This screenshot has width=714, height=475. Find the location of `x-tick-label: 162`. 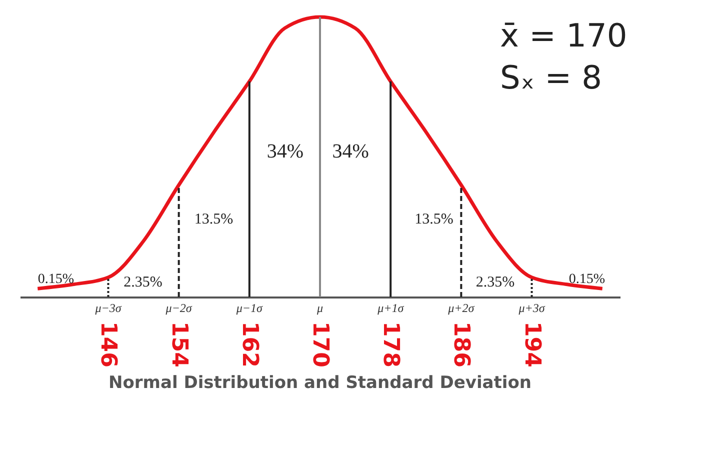

x-tick-label: 162 is located at coordinates (249, 345).